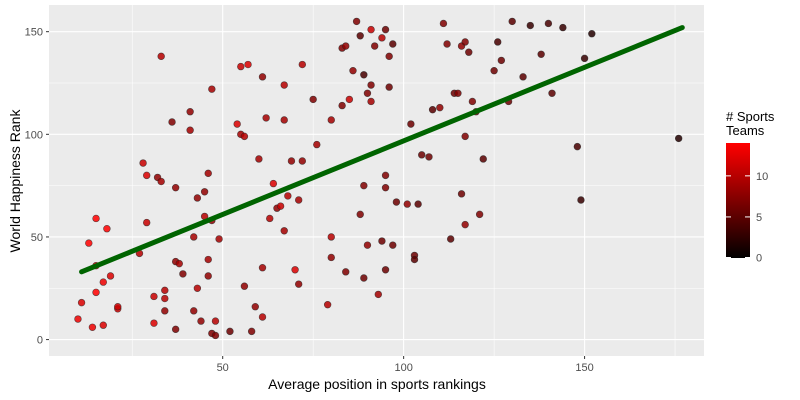  Describe the element at coordinates (738, 200) in the screenshot. I see `legend-colorbar` at that location.